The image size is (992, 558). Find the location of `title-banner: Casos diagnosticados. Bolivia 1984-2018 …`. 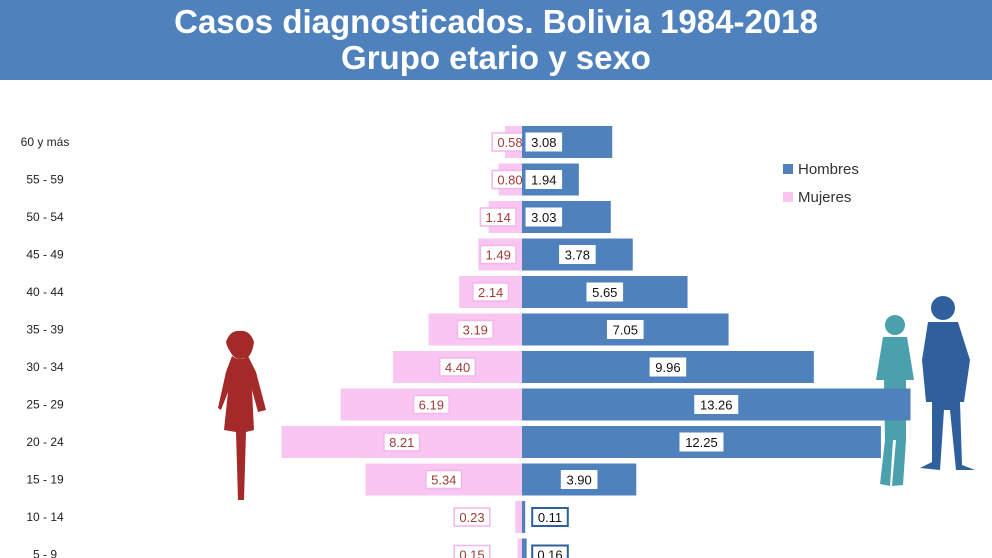

title-banner: Casos diagnosticados. Bolivia 1984-2018 … is located at coordinates (496, 40).